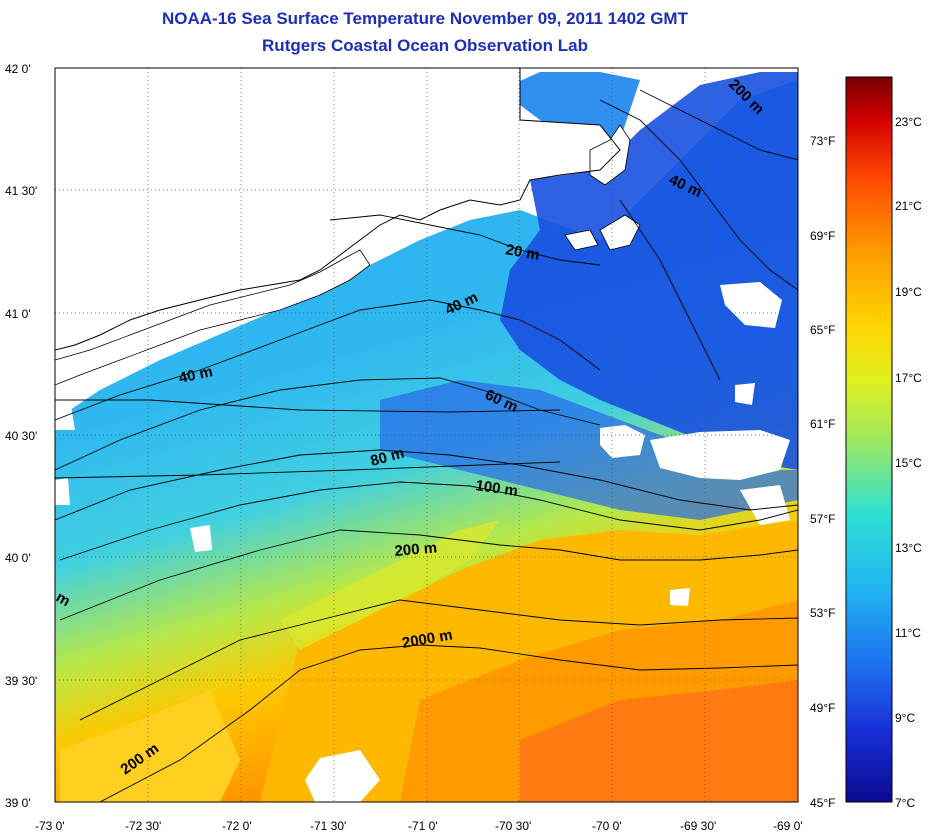  Describe the element at coordinates (822, 708) in the screenshot. I see `f-label: 49°F` at that location.